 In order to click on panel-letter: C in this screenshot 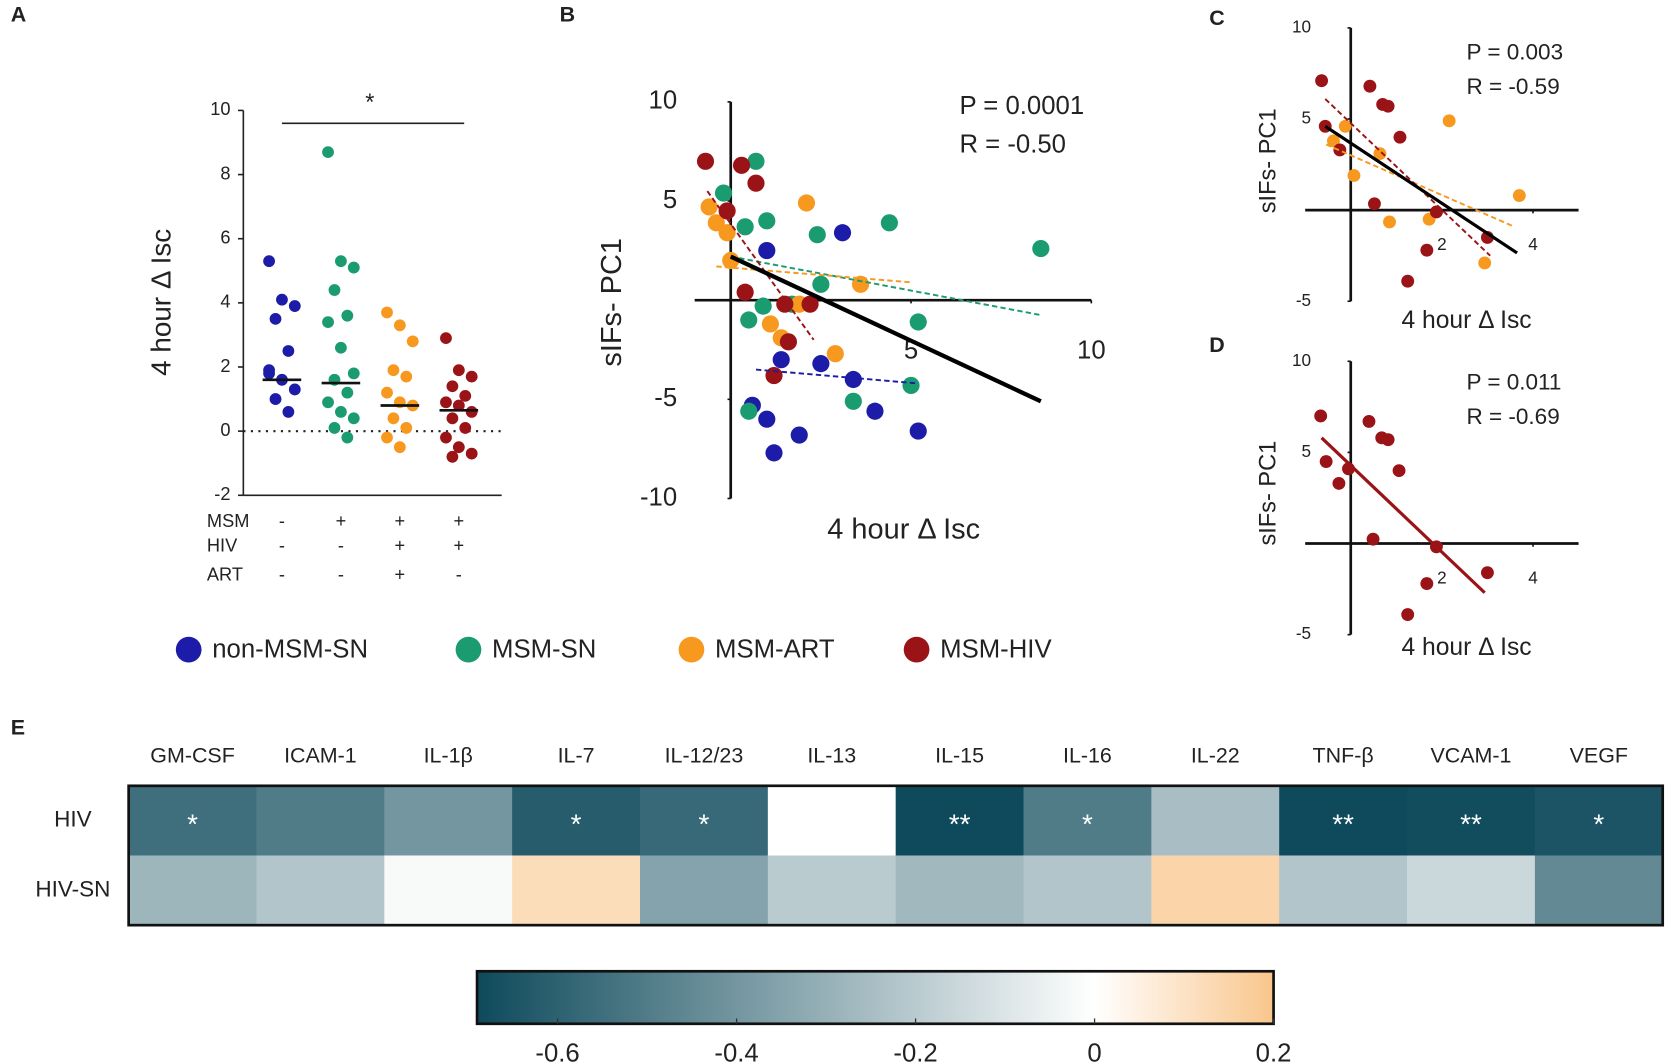, I will do `click(1216, 18)`.